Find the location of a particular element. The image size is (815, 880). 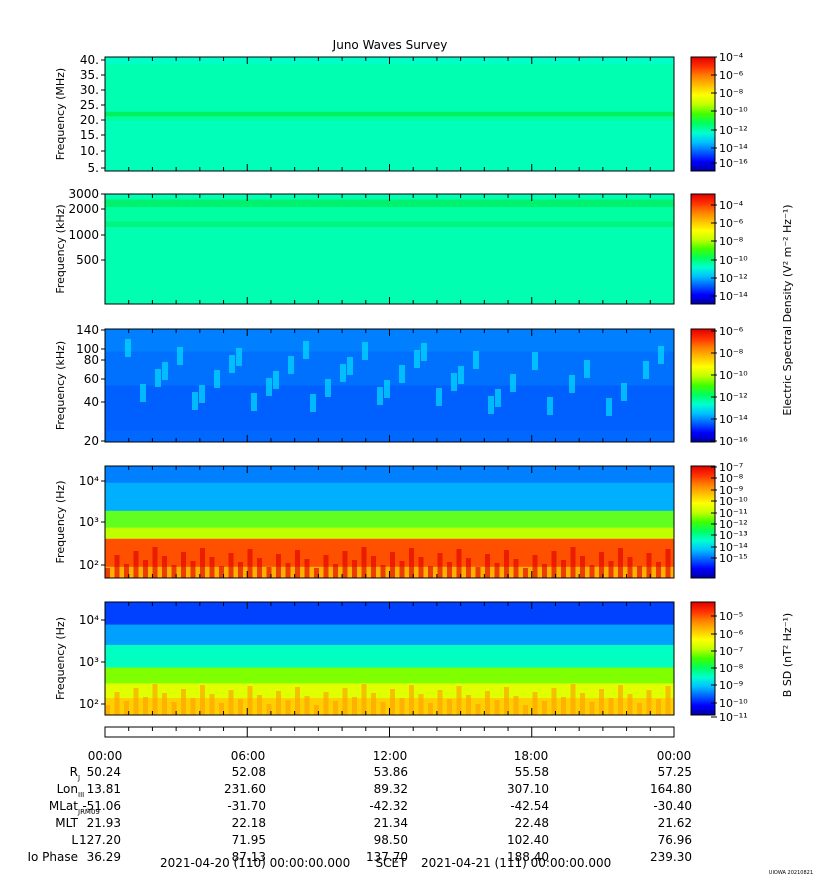

cbar-title-electric: Electric Spectral Density (V² m⁻² Hz⁻¹) is located at coordinates (787, 309).